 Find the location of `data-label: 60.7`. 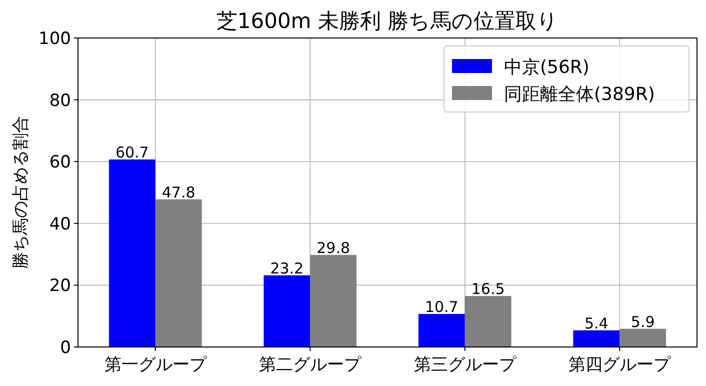

data-label: 60.7 is located at coordinates (132, 152).